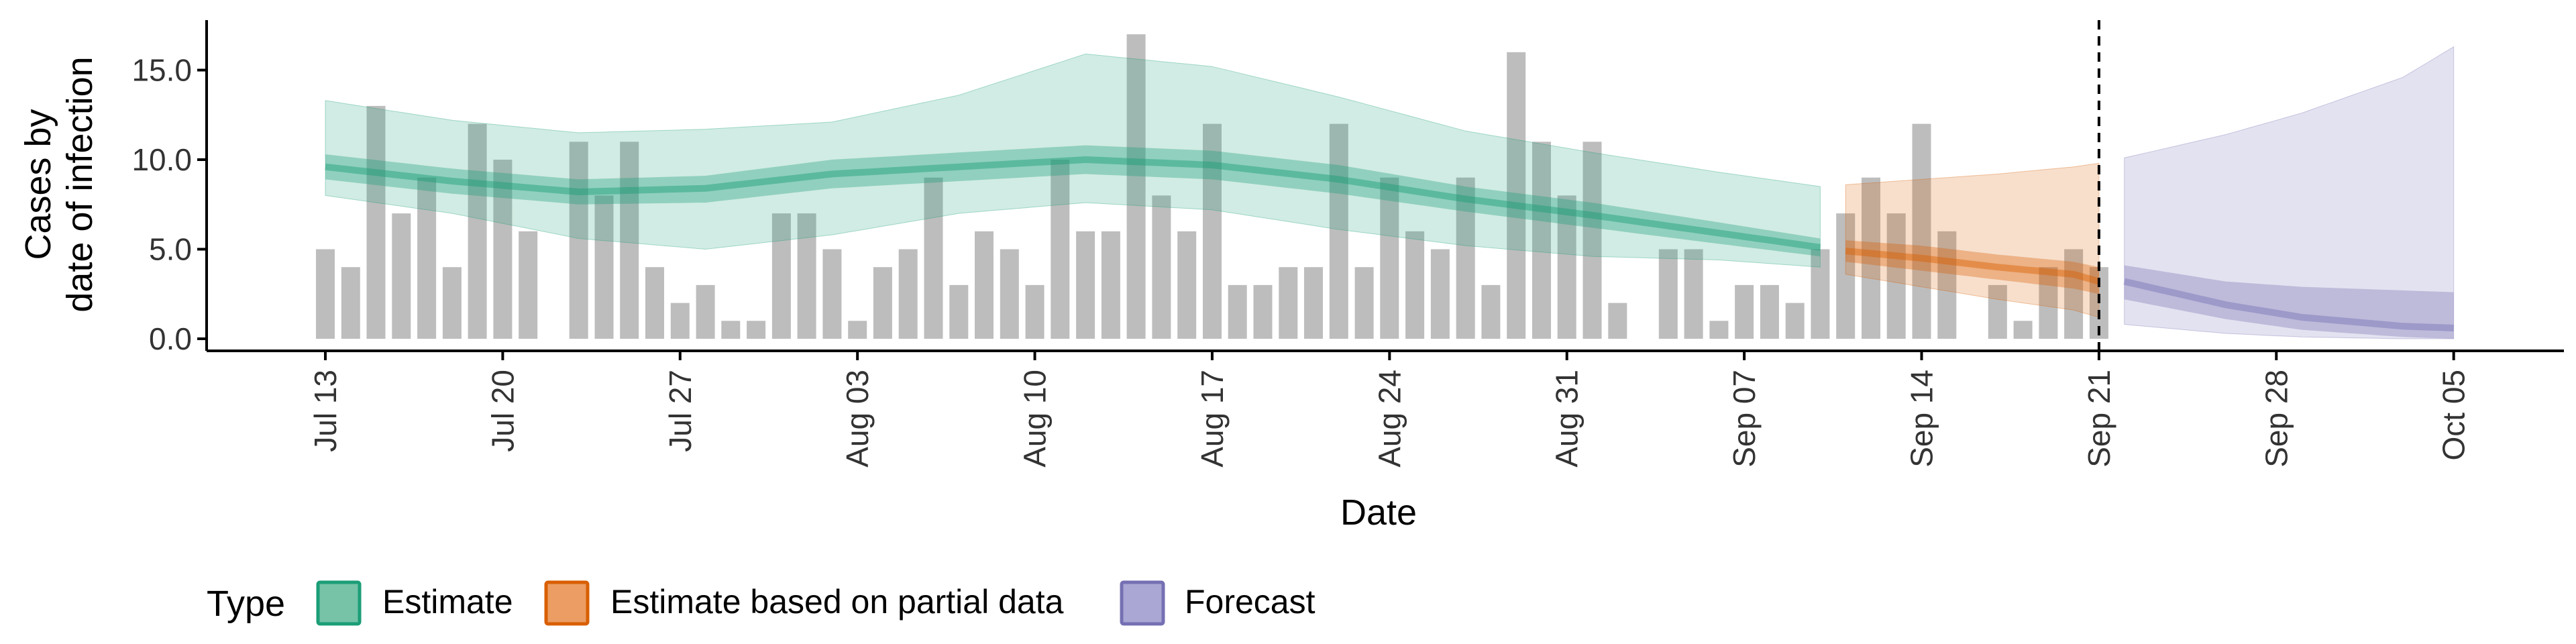  Describe the element at coordinates (161, 70) in the screenshot. I see `y-tick-label: 15.0` at that location.